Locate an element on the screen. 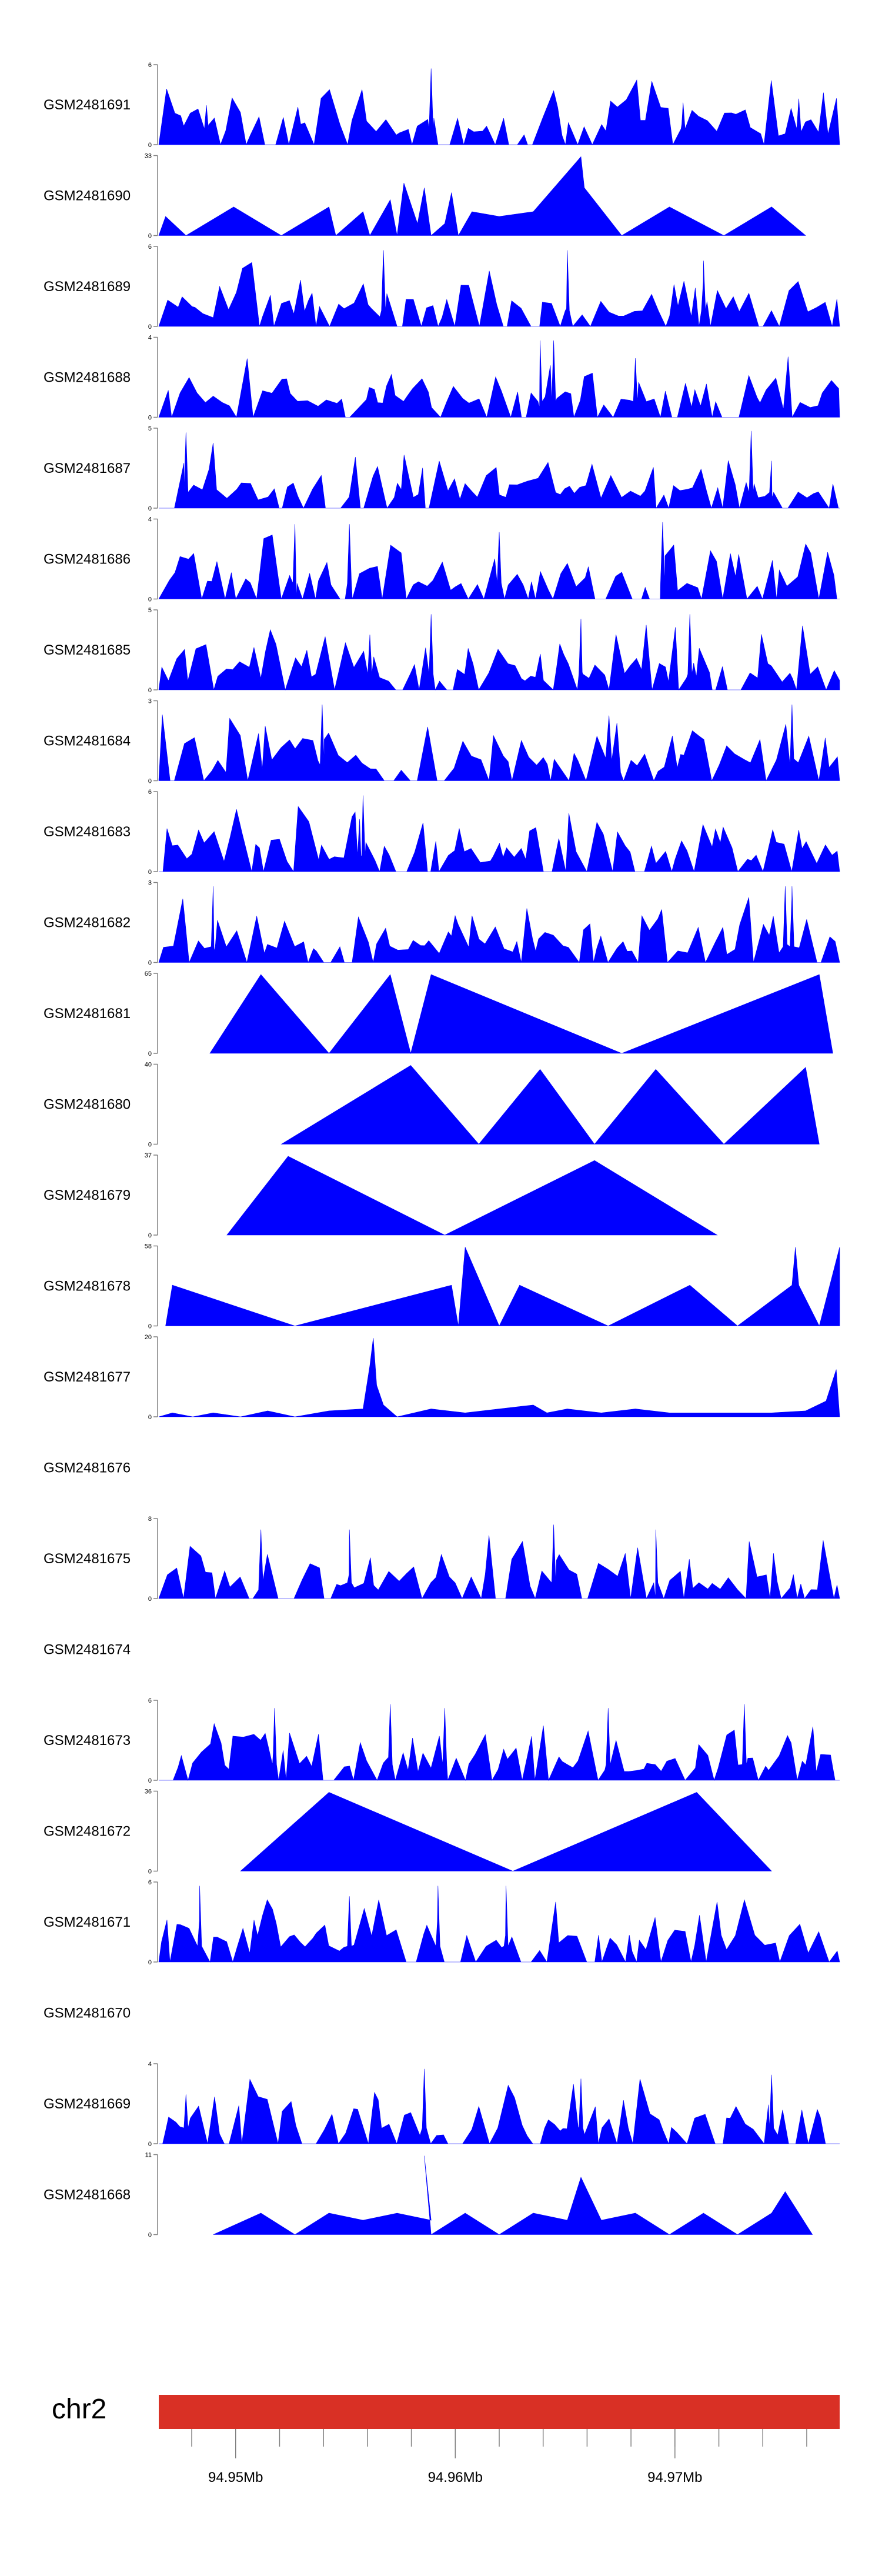 This screenshot has height=2576, width=882. y-tick-label-max: 8 is located at coordinates (150, 1519).